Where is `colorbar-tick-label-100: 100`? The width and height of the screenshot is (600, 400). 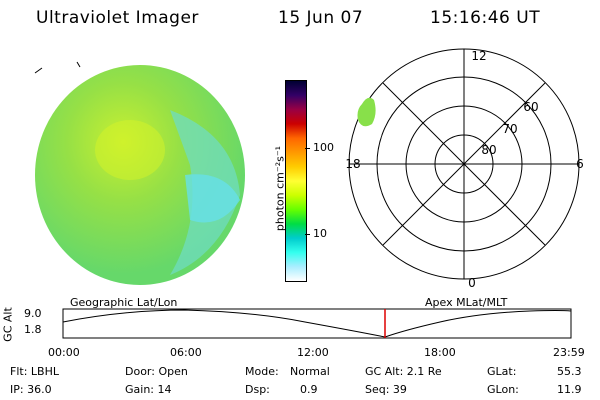 colorbar-tick-label-100: 100 is located at coordinates (323, 147).